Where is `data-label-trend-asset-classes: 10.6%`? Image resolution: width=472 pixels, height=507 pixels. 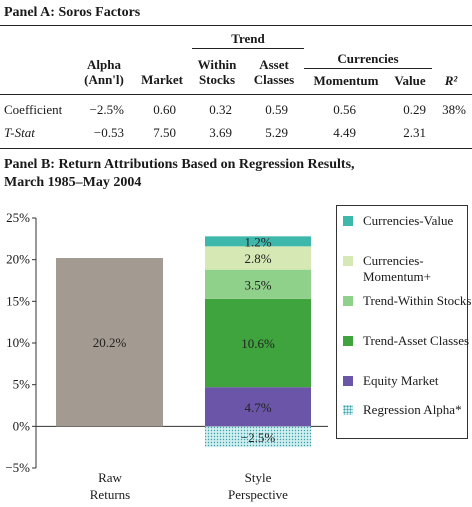 data-label-trend-asset-classes: 10.6% is located at coordinates (258, 343).